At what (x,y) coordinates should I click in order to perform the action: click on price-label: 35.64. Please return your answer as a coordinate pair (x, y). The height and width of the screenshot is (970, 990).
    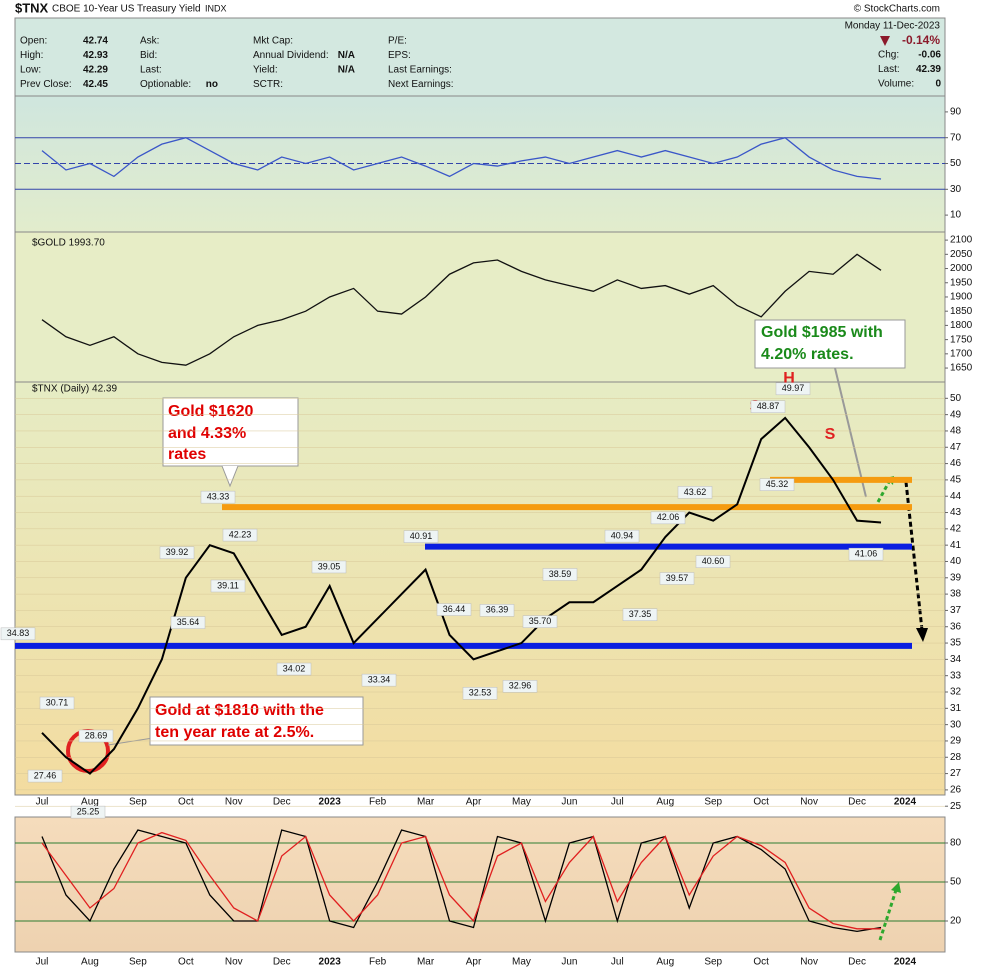
    Looking at the image, I should click on (188, 622).